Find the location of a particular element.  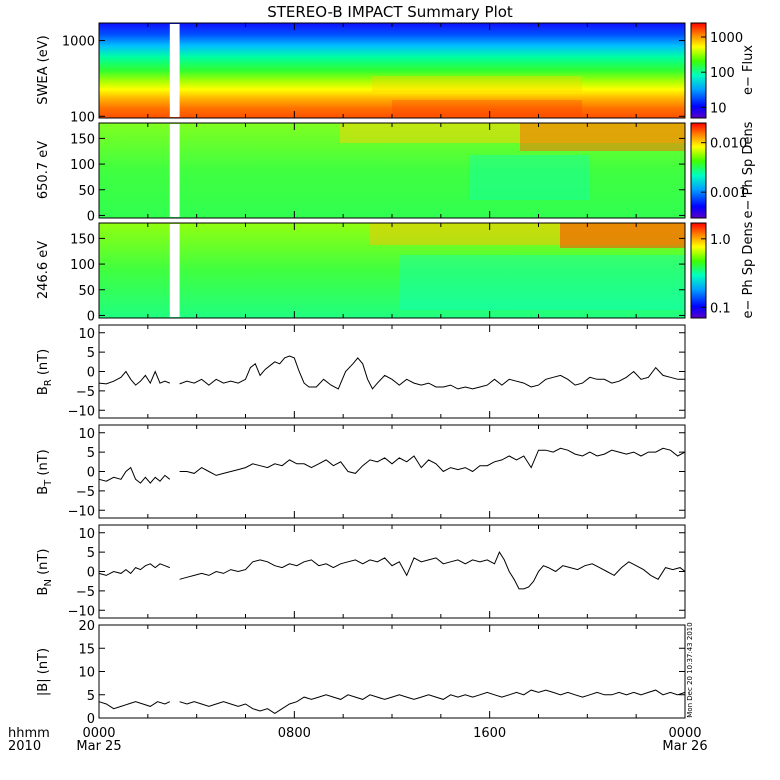

swea-enhancement-band is located at coordinates (477, 84).